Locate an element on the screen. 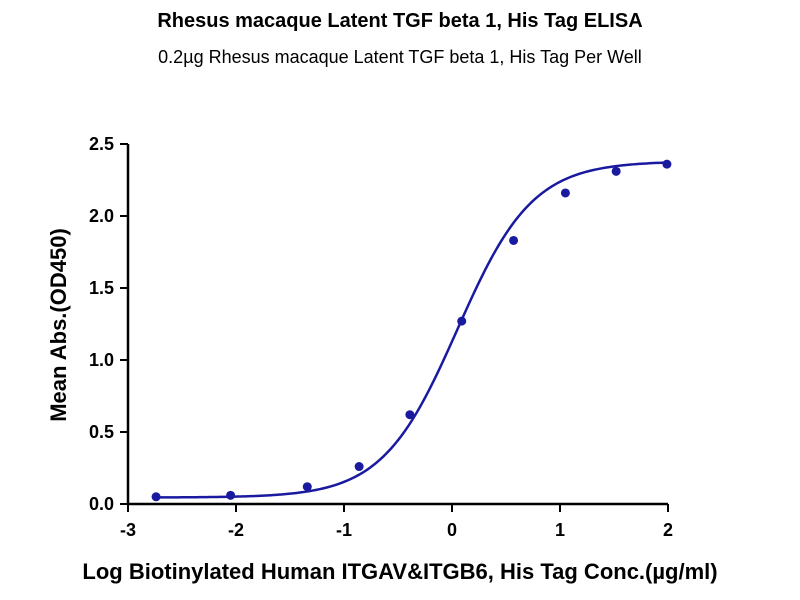 This screenshot has width=800, height=600. x-tick-label: 2 is located at coordinates (668, 530).